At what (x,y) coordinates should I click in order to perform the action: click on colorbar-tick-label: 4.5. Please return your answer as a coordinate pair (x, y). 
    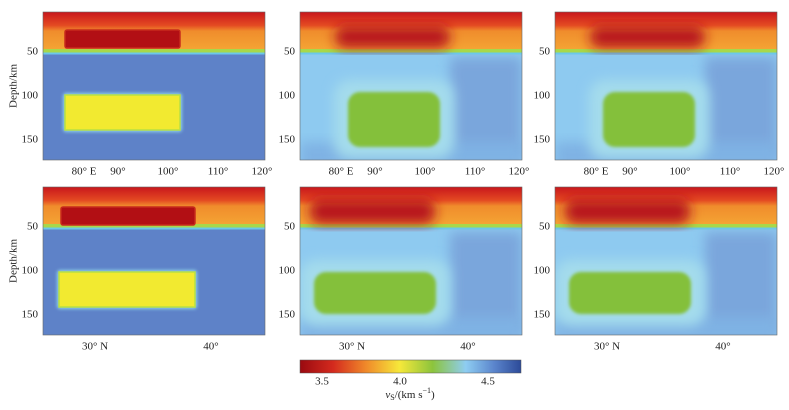
    Looking at the image, I should click on (488, 382).